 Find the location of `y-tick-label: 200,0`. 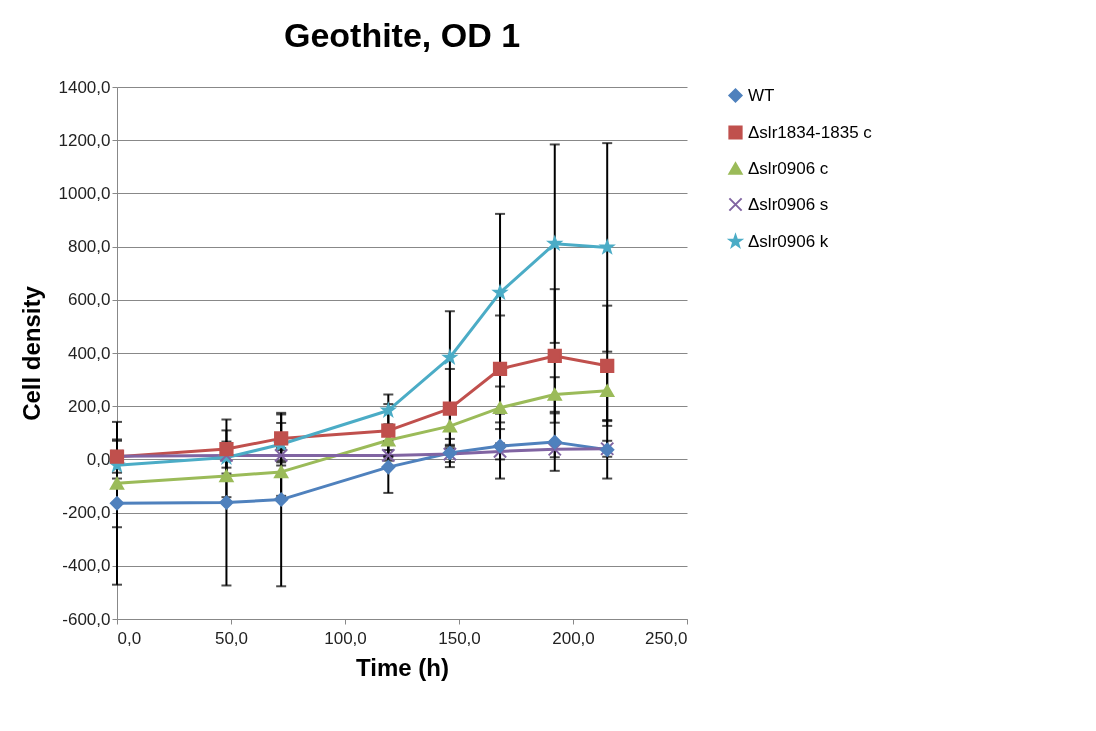

y-tick-label: 200,0 is located at coordinates (89, 406).